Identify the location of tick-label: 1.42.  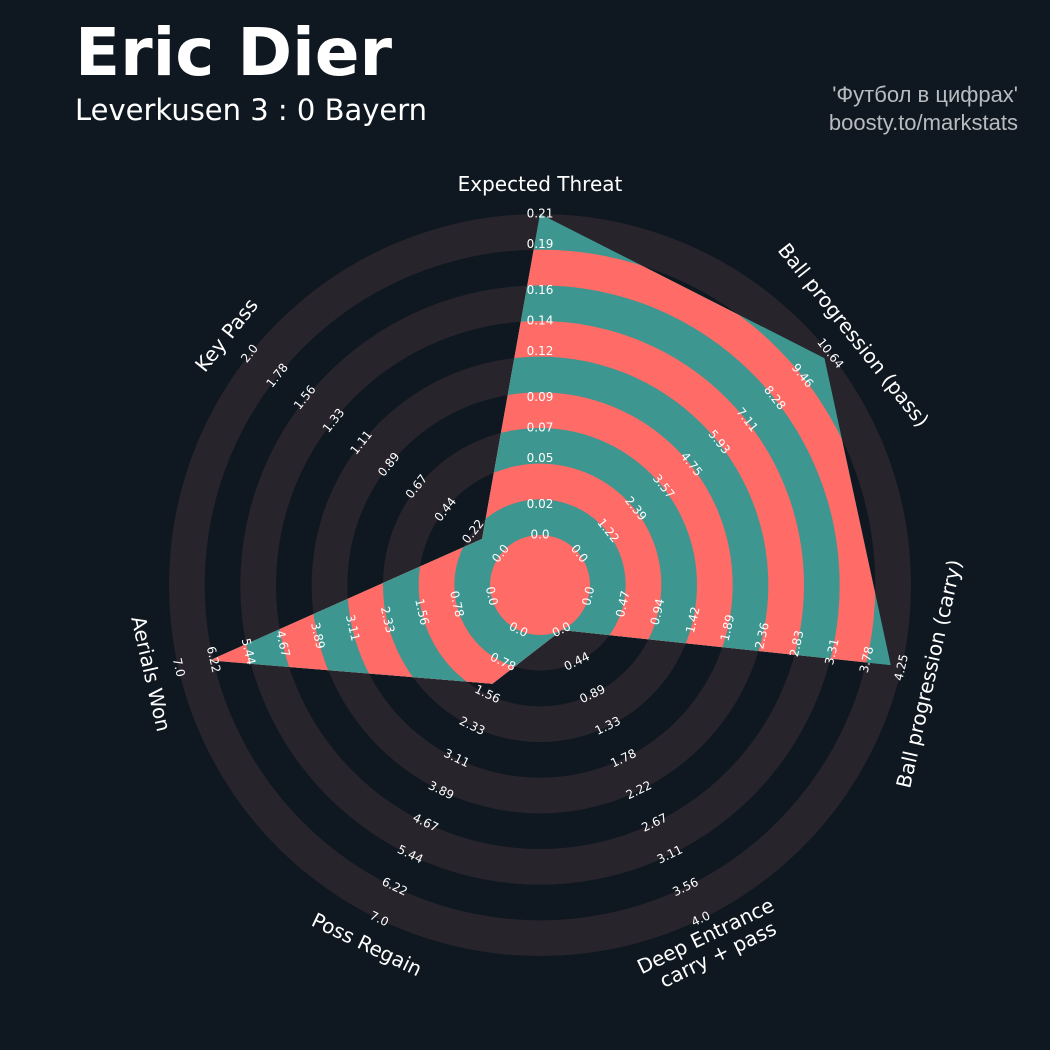
(693, 619).